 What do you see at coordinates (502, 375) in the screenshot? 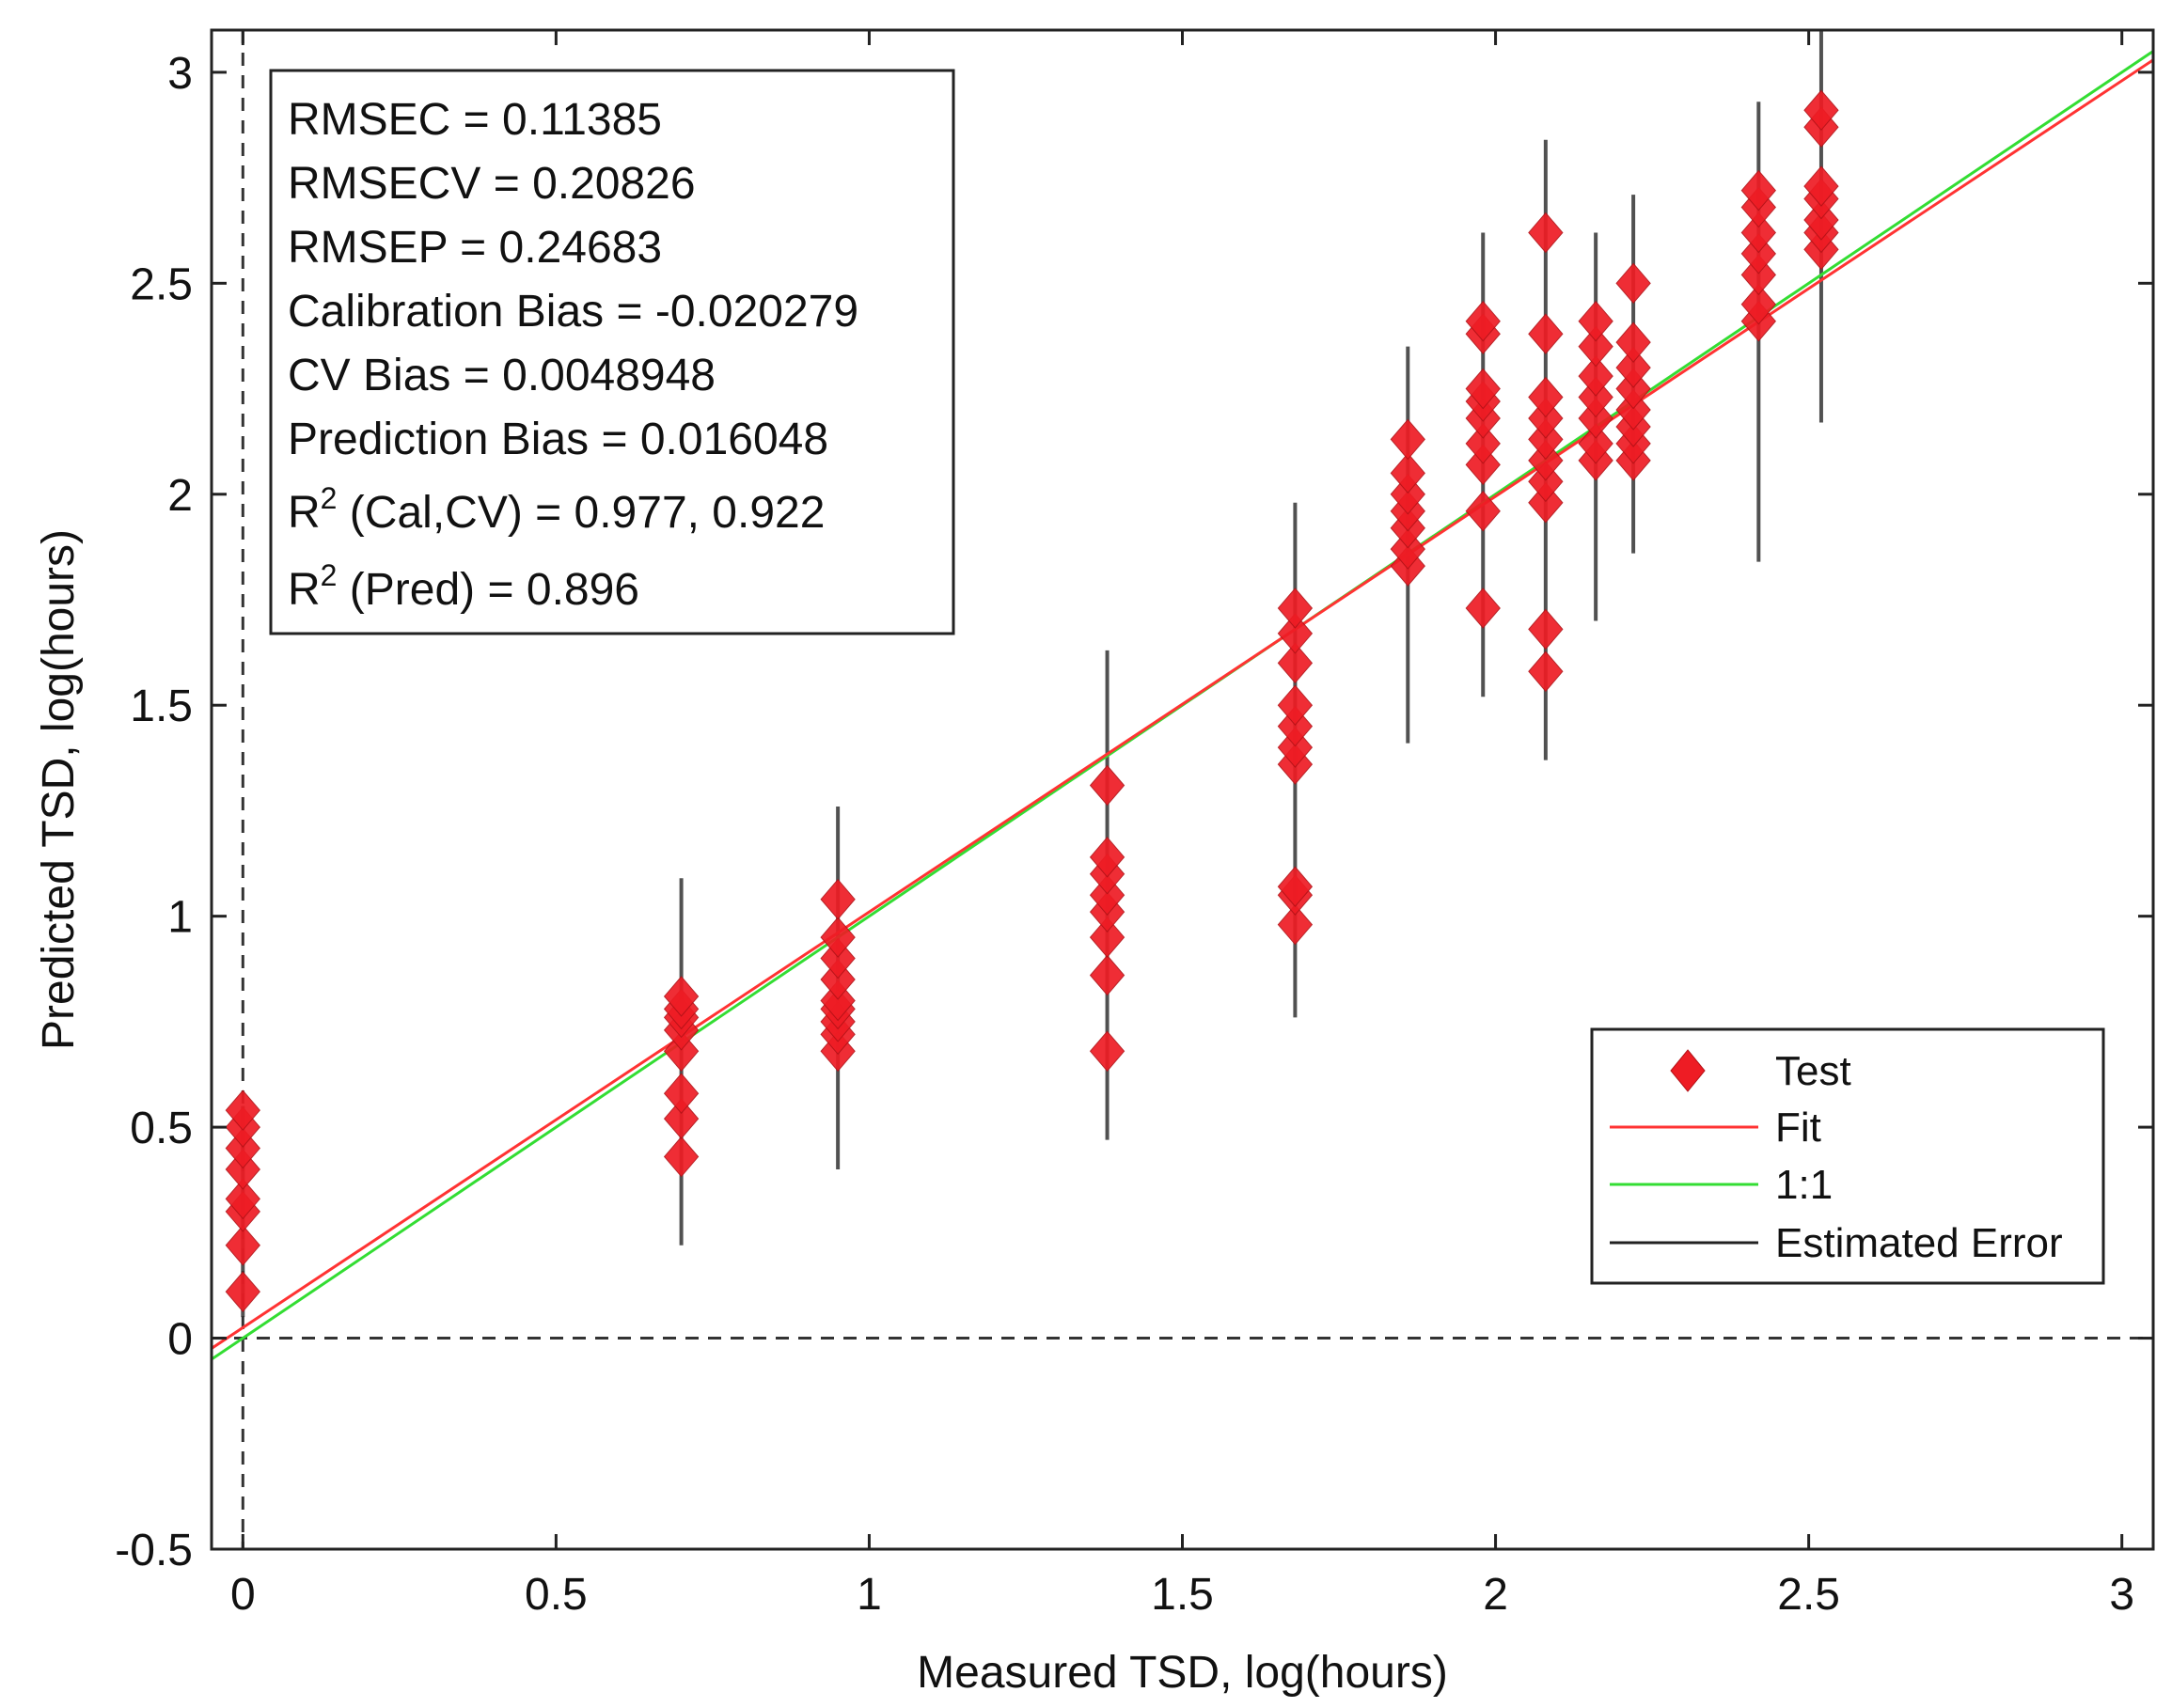
I see `stat-cv-bias: CV Bias = 0.0048948` at bounding box center [502, 375].